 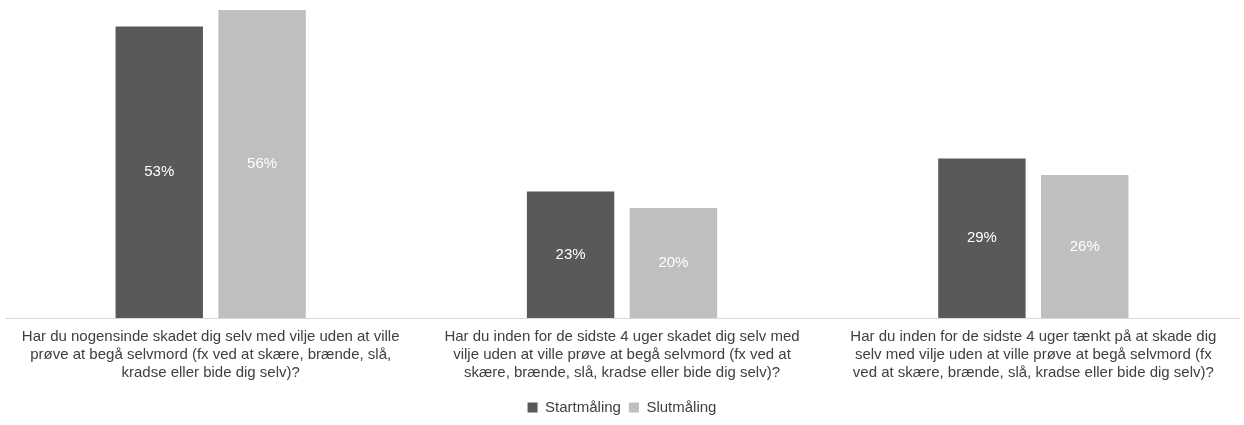 I want to click on data-label: 56%, so click(x=262, y=163).